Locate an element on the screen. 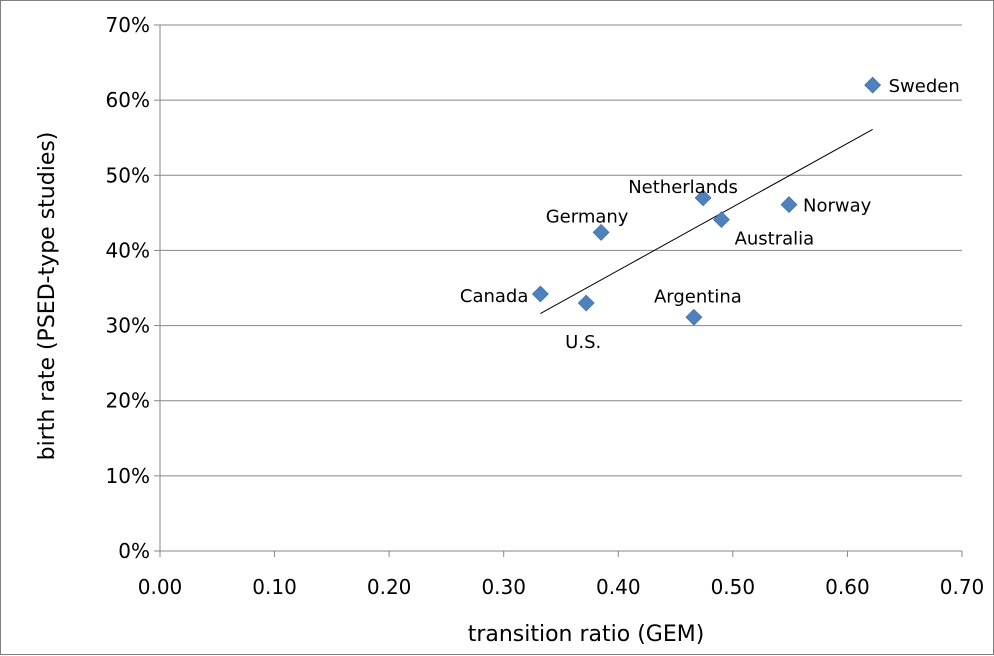 The height and width of the screenshot is (656, 994). trendline is located at coordinates (706, 221).